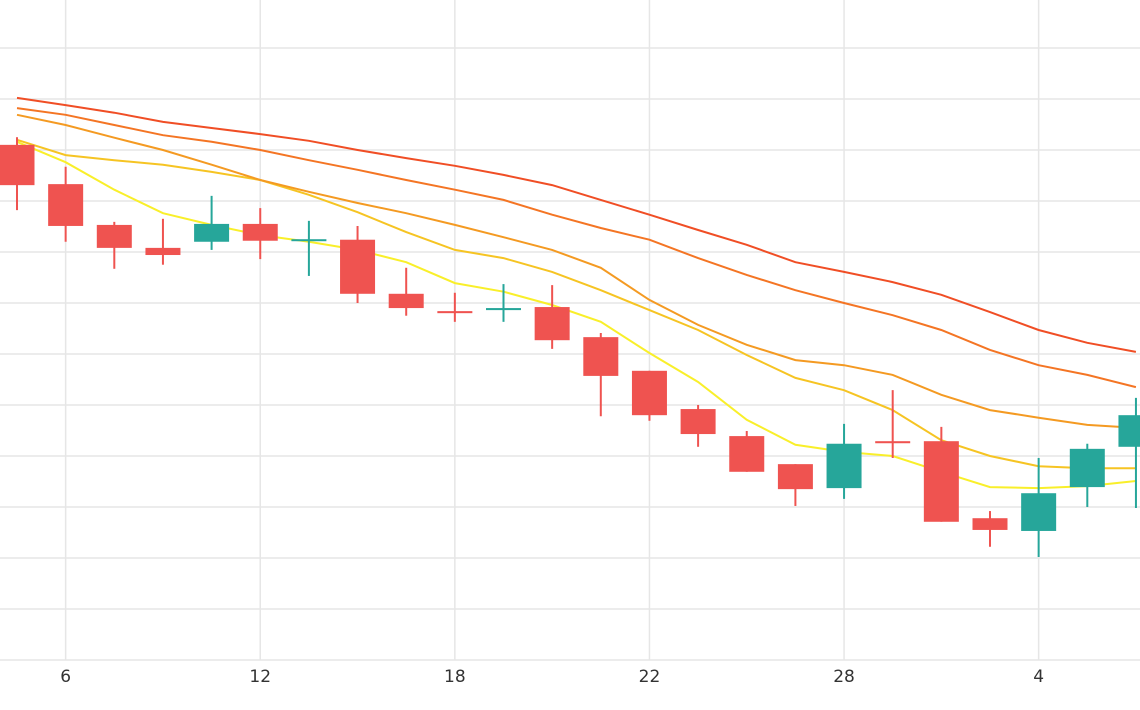 The height and width of the screenshot is (710, 1140). What do you see at coordinates (1038, 677) in the screenshot?
I see `x-tick-label: 4` at bounding box center [1038, 677].